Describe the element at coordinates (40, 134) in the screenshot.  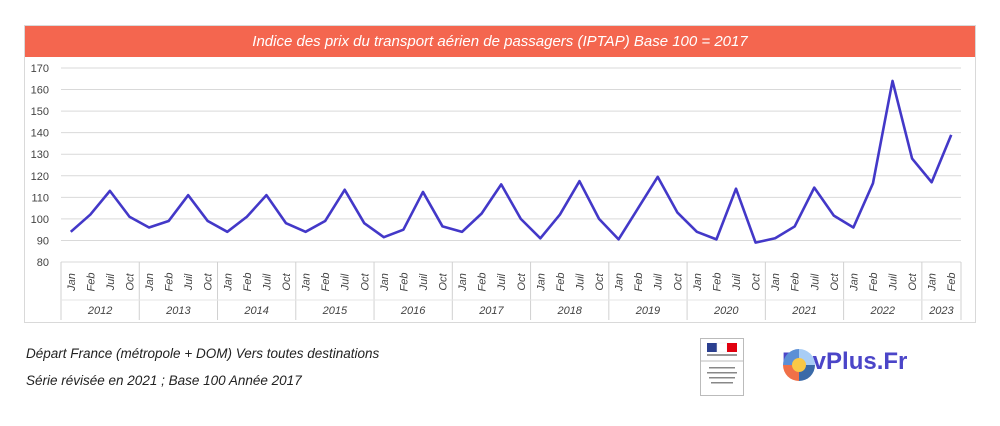
I see `y-tick-label: 140` at that location.